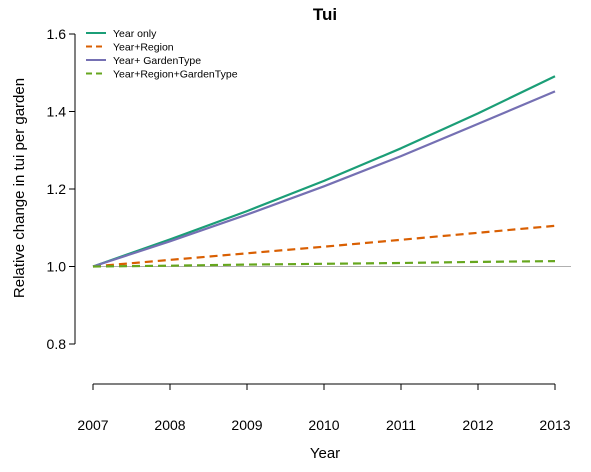 Image resolution: width=591 pixels, height=472 pixels. I want to click on x-tick-label: 2012, so click(477, 425).